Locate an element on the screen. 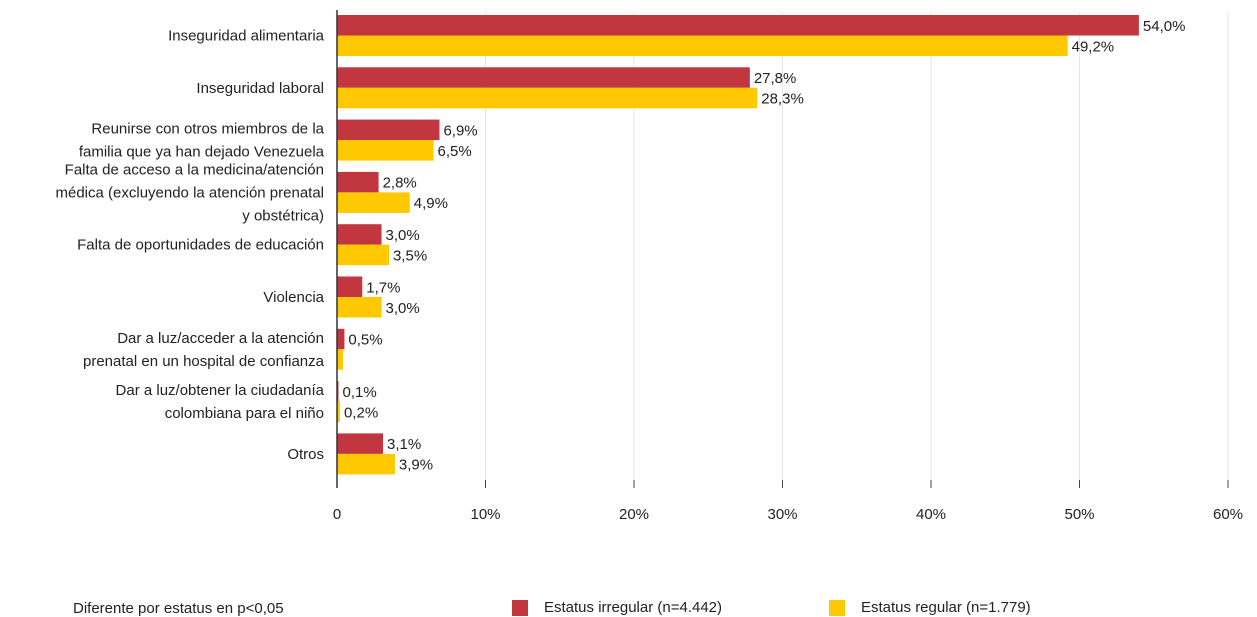 The width and height of the screenshot is (1257, 617). legend-item-regular: Estatus regular (n=1.779) is located at coordinates (930, 607).